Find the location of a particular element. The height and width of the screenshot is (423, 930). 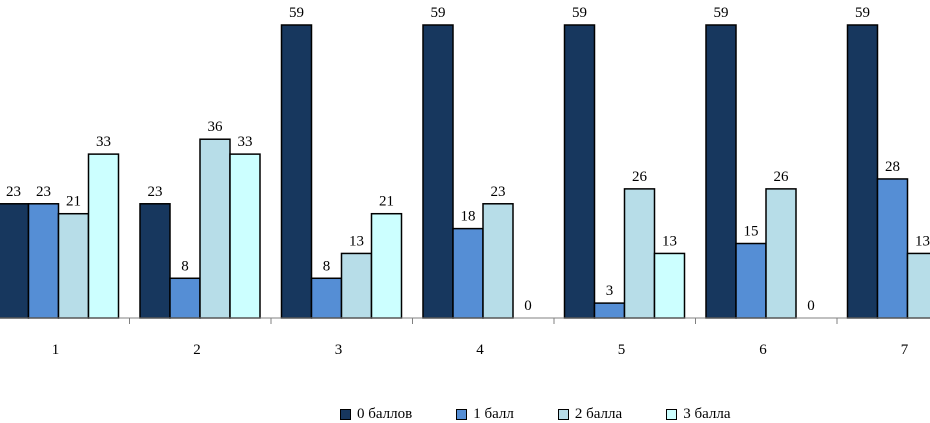

value-label-1-series-0: 23 is located at coordinates (13, 192).